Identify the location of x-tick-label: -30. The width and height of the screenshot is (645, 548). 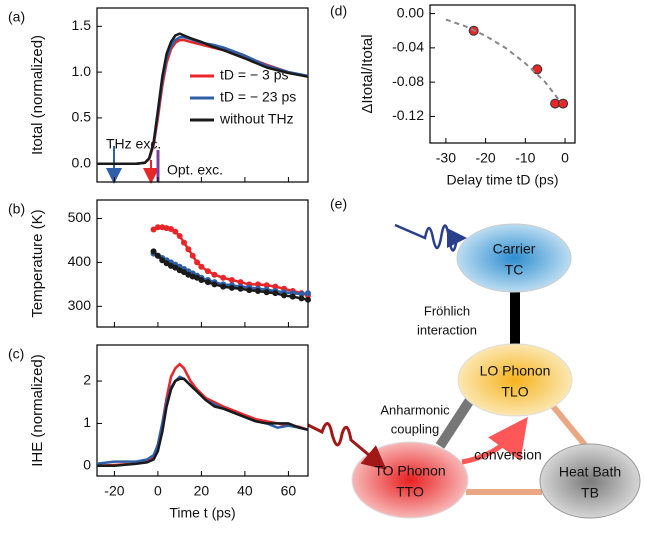
(446, 158).